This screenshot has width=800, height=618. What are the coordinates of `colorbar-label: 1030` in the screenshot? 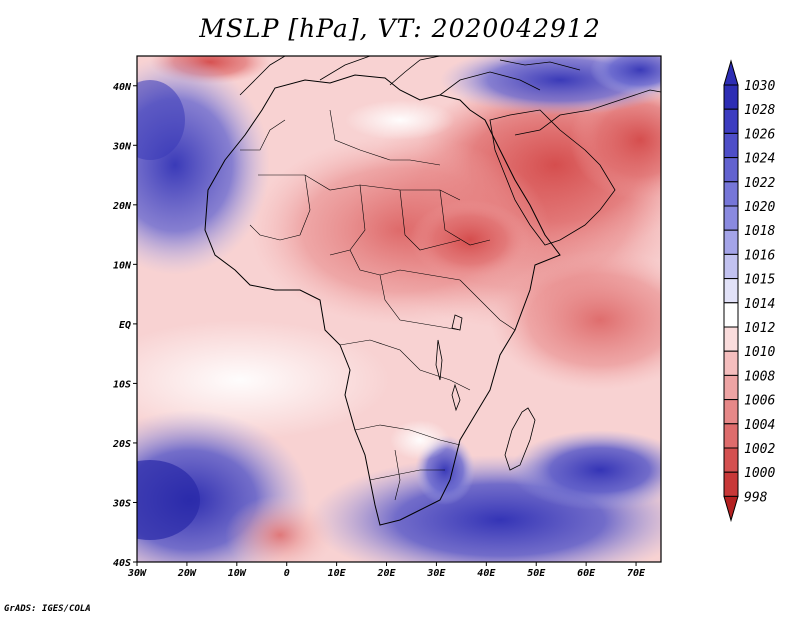 It's located at (759, 86).